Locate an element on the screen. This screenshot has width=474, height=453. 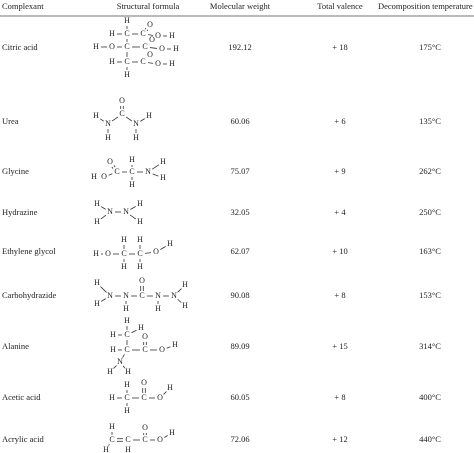
header-cell: Decomposition temperature is located at coordinates (425, 6).